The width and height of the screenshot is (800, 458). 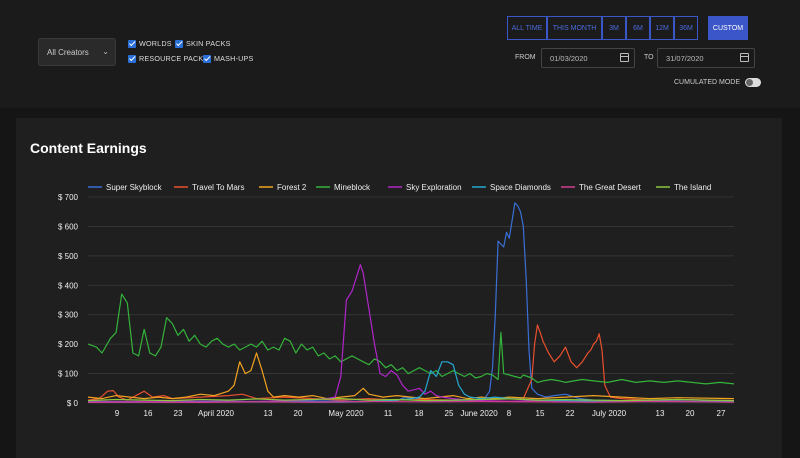 What do you see at coordinates (685, 58) in the screenshot?
I see `to-date-value: 31/07/2020` at bounding box center [685, 58].